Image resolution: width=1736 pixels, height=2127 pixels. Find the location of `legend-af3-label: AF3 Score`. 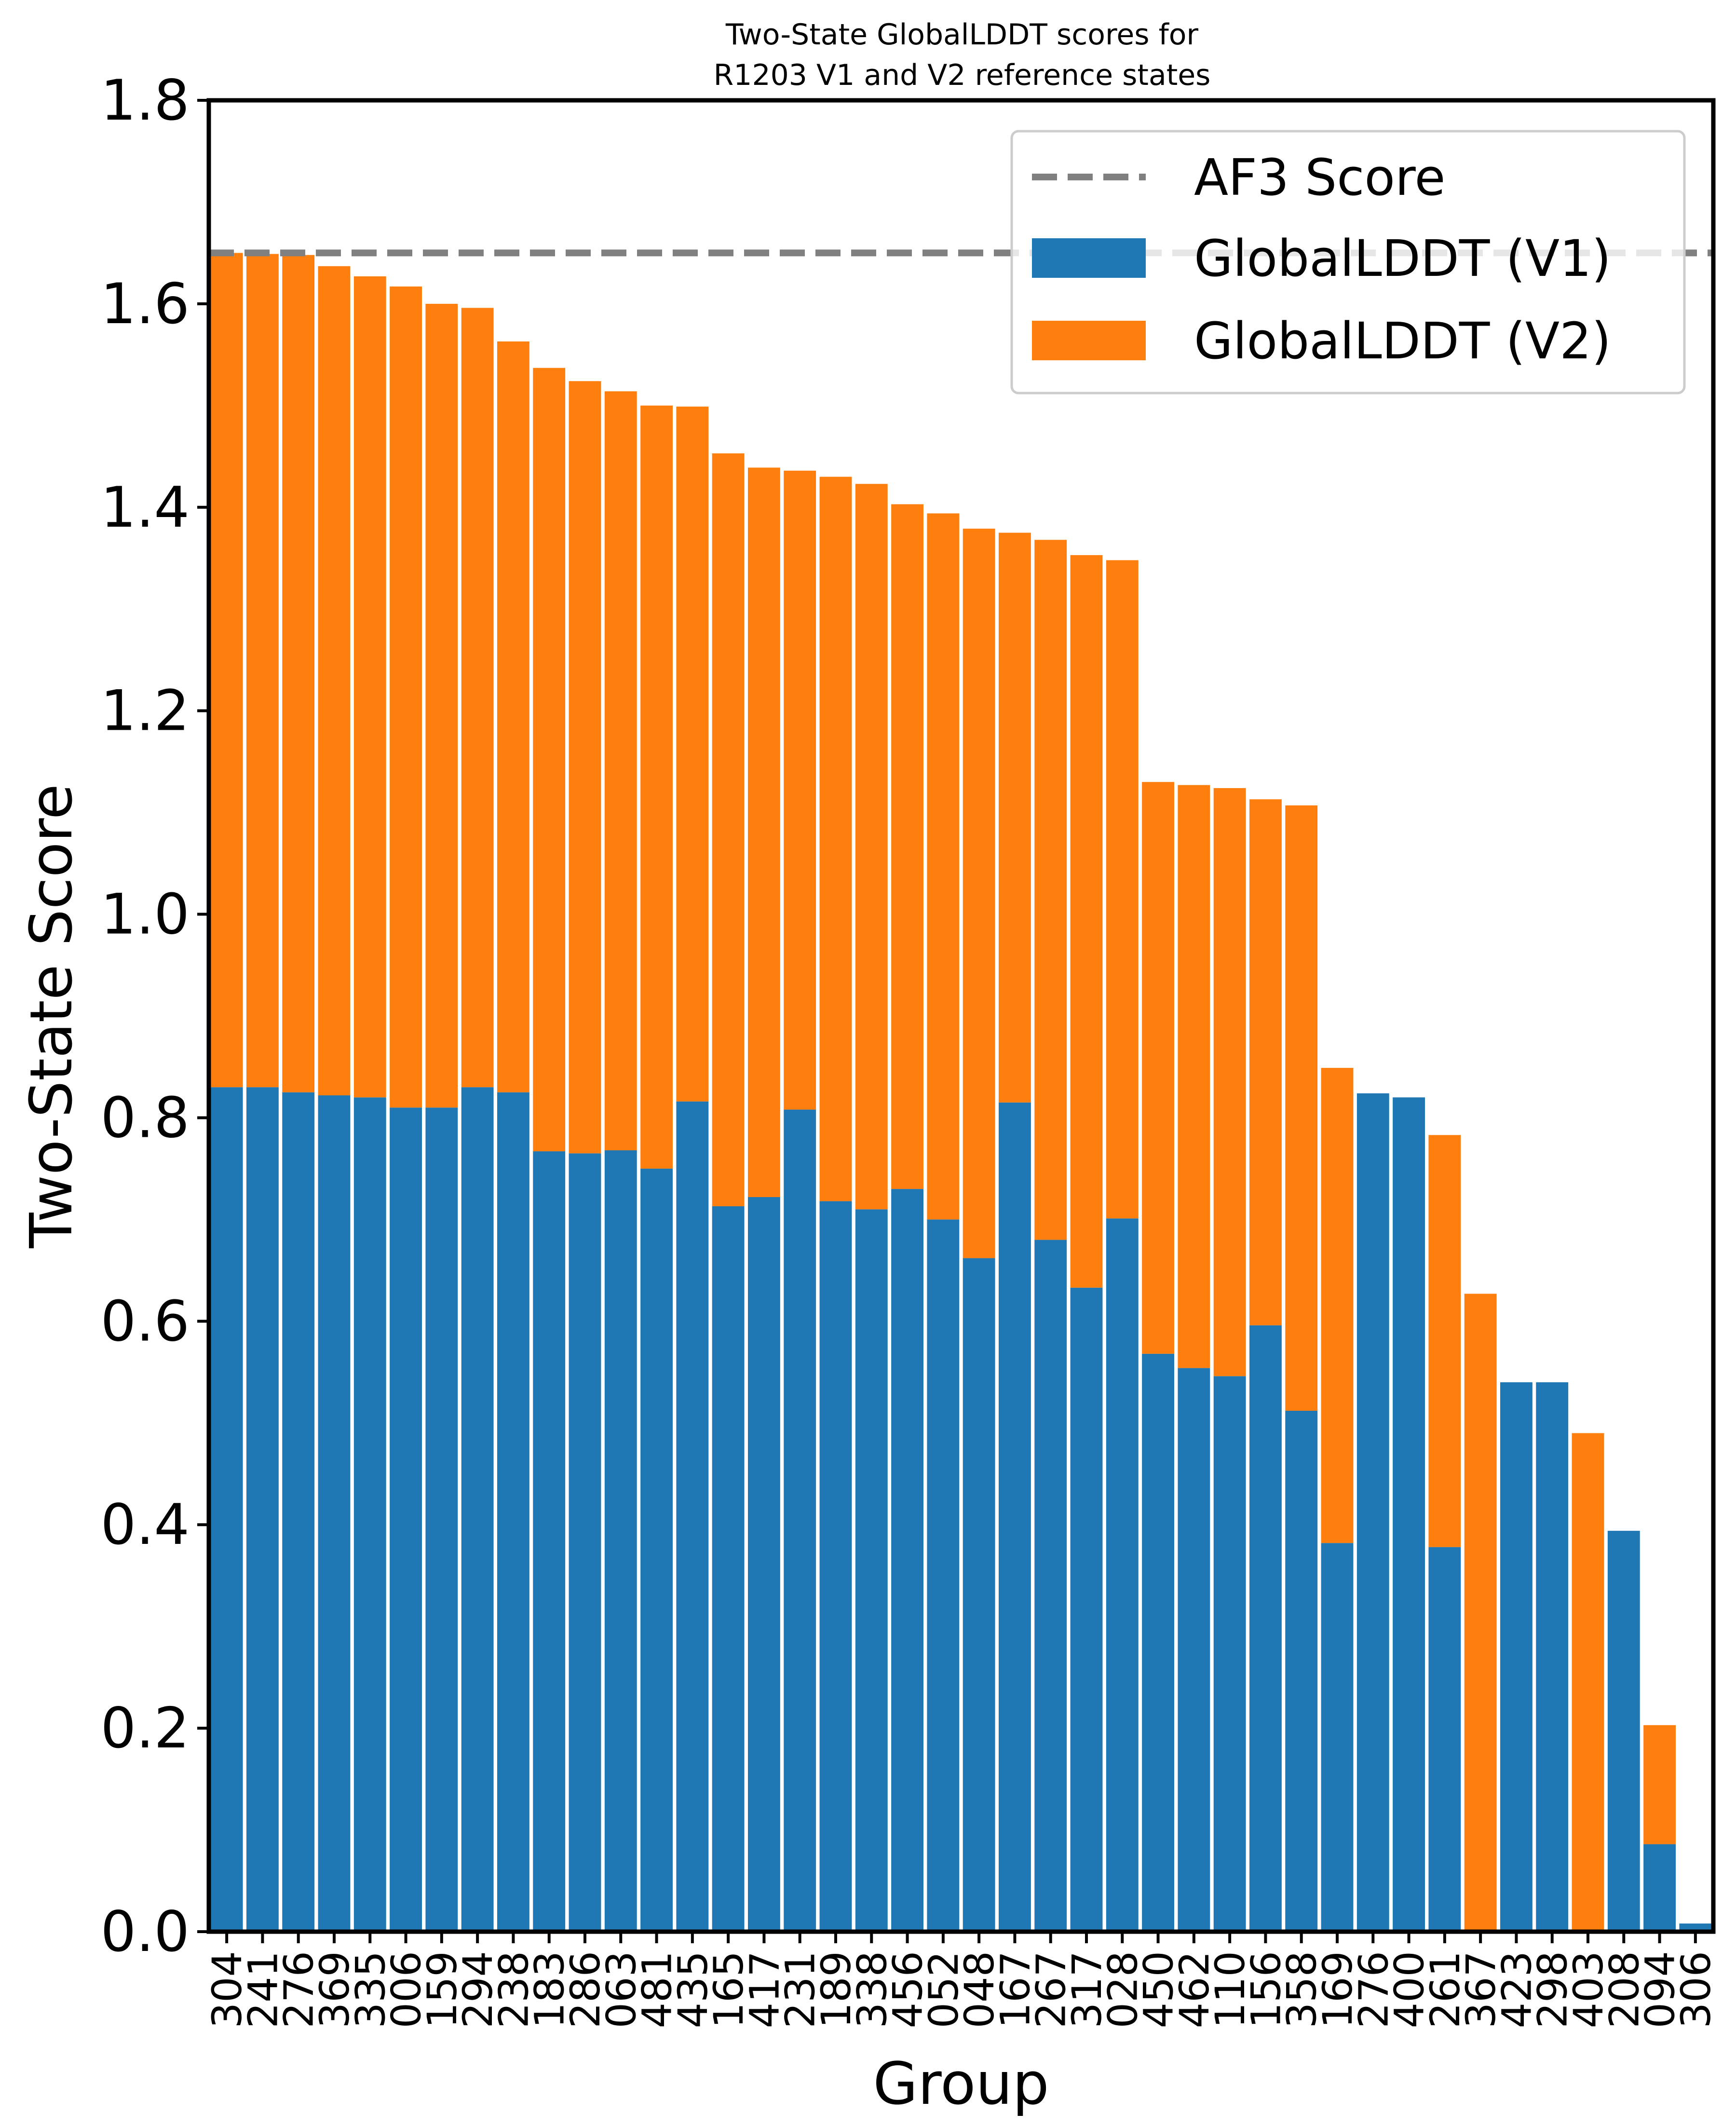

legend-af3-label: AF3 Score is located at coordinates (1319, 177).